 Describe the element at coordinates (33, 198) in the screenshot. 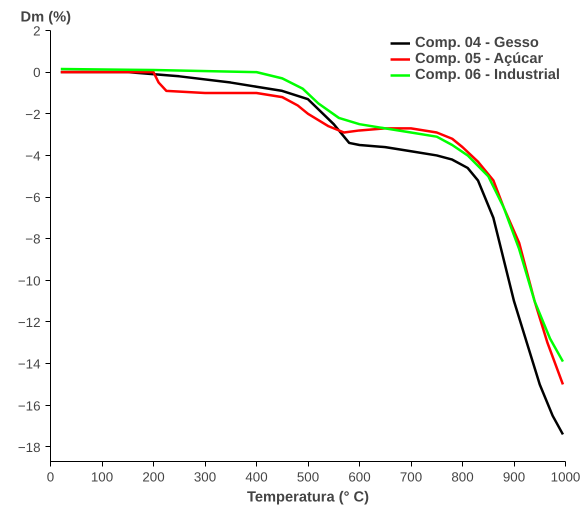

I see `y-tick-label: −6` at that location.